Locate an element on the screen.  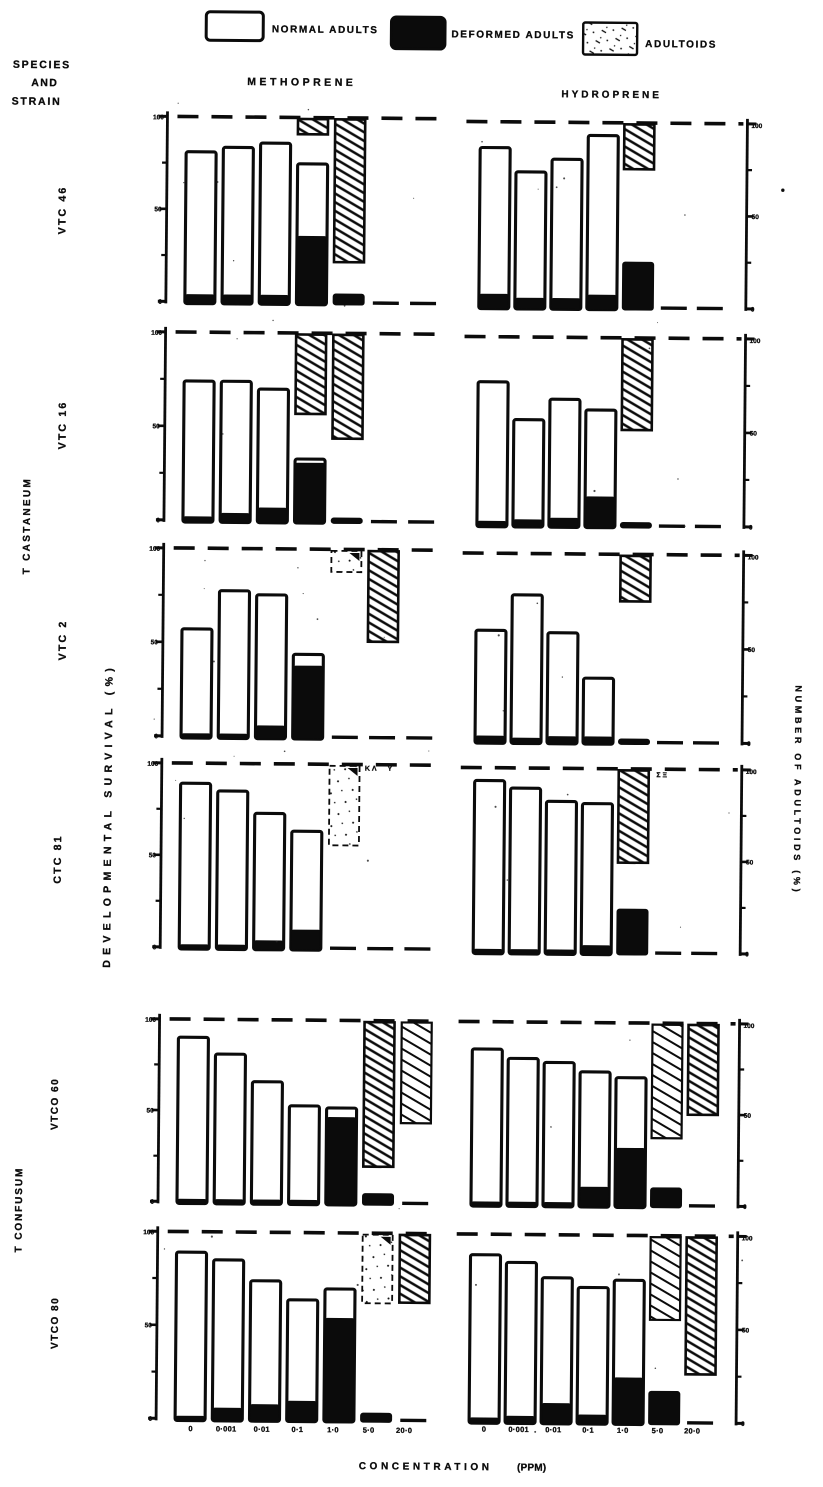
svg-text: VTC 2 is located at coordinates (63, 640).